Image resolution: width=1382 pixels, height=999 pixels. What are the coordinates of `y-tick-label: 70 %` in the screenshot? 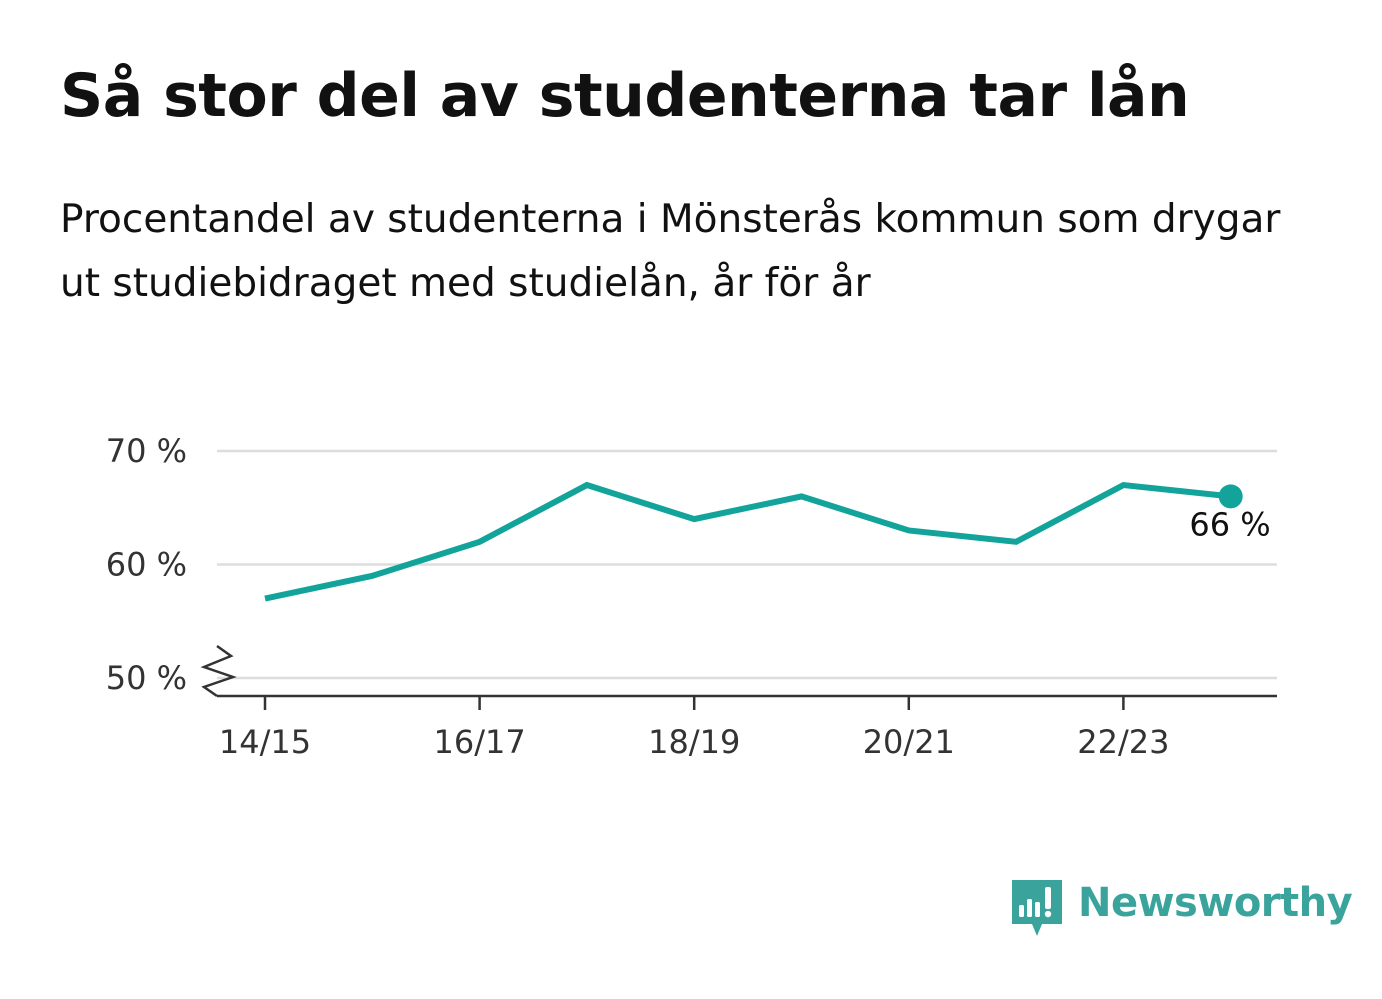 It's located at (146, 451).